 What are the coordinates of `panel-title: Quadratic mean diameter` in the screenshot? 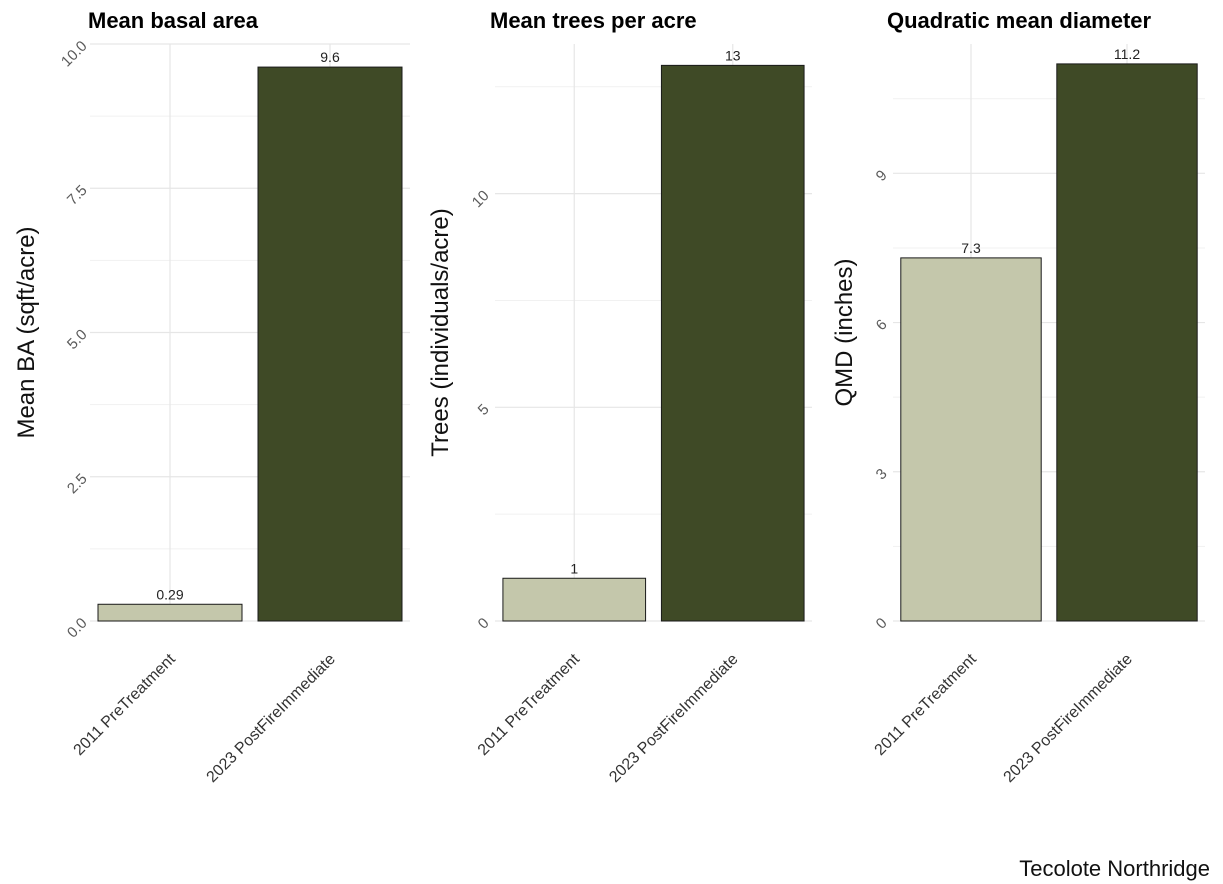 It's located at (1019, 20).